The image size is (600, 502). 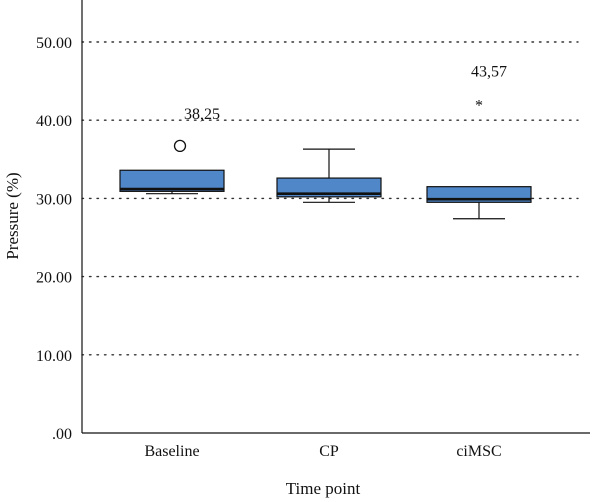 What do you see at coordinates (329, 451) in the screenshot?
I see `x-tick-label: CP` at bounding box center [329, 451].